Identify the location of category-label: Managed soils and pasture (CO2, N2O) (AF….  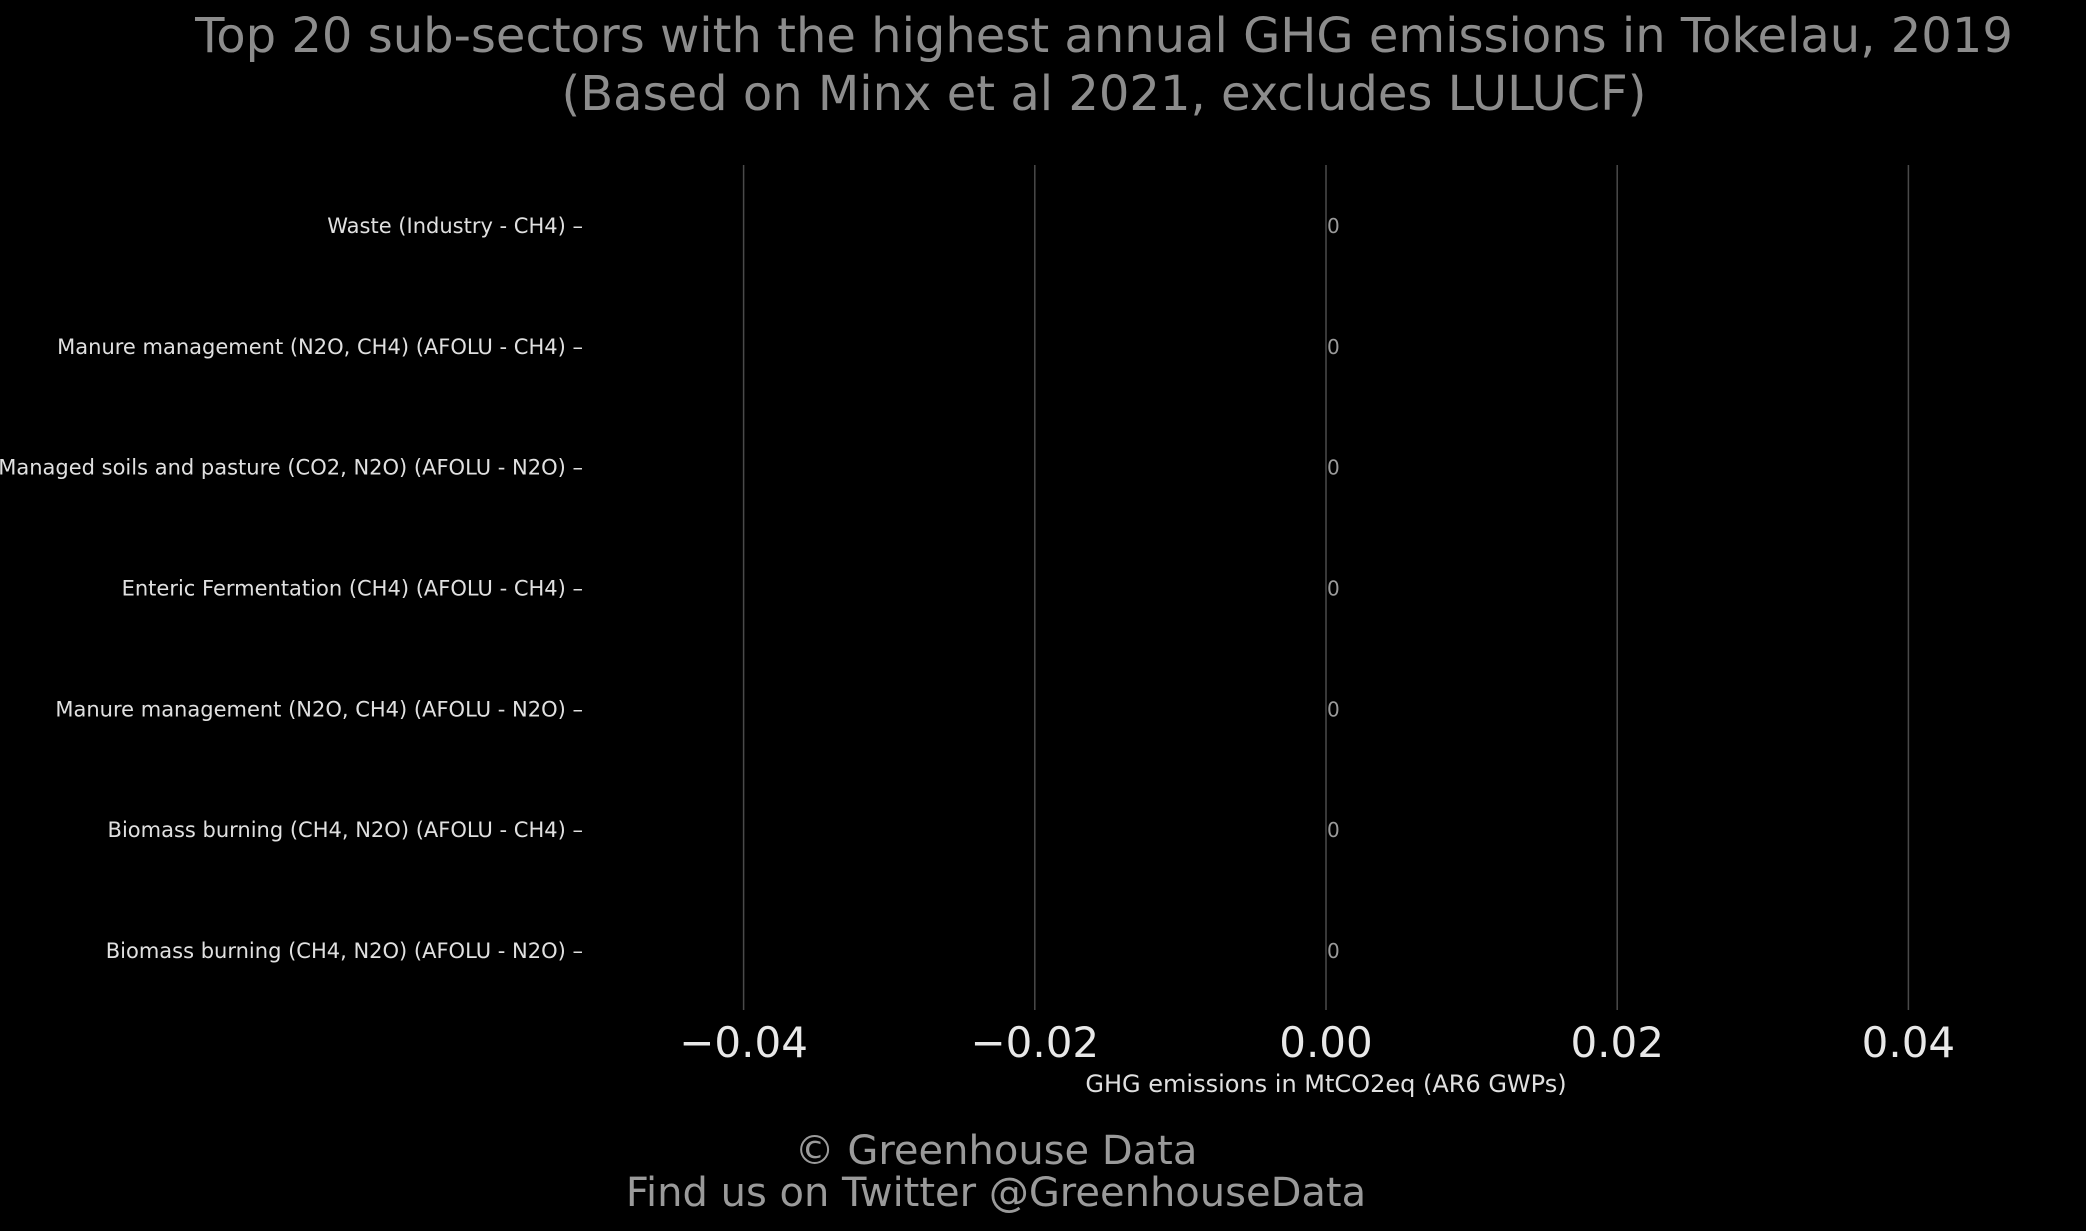
(291, 468).